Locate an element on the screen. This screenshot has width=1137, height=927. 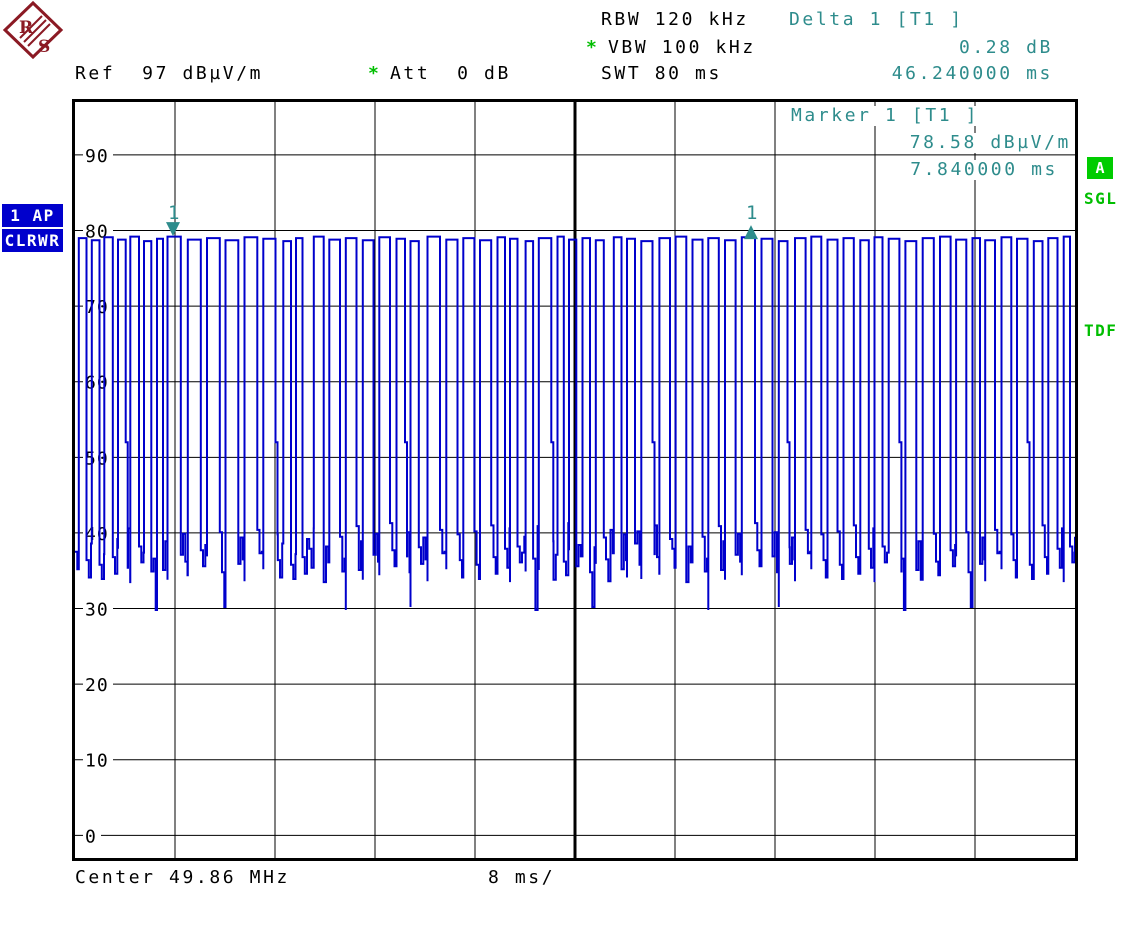
marker-readout-time: 7.840000 ms is located at coordinates (984, 169).